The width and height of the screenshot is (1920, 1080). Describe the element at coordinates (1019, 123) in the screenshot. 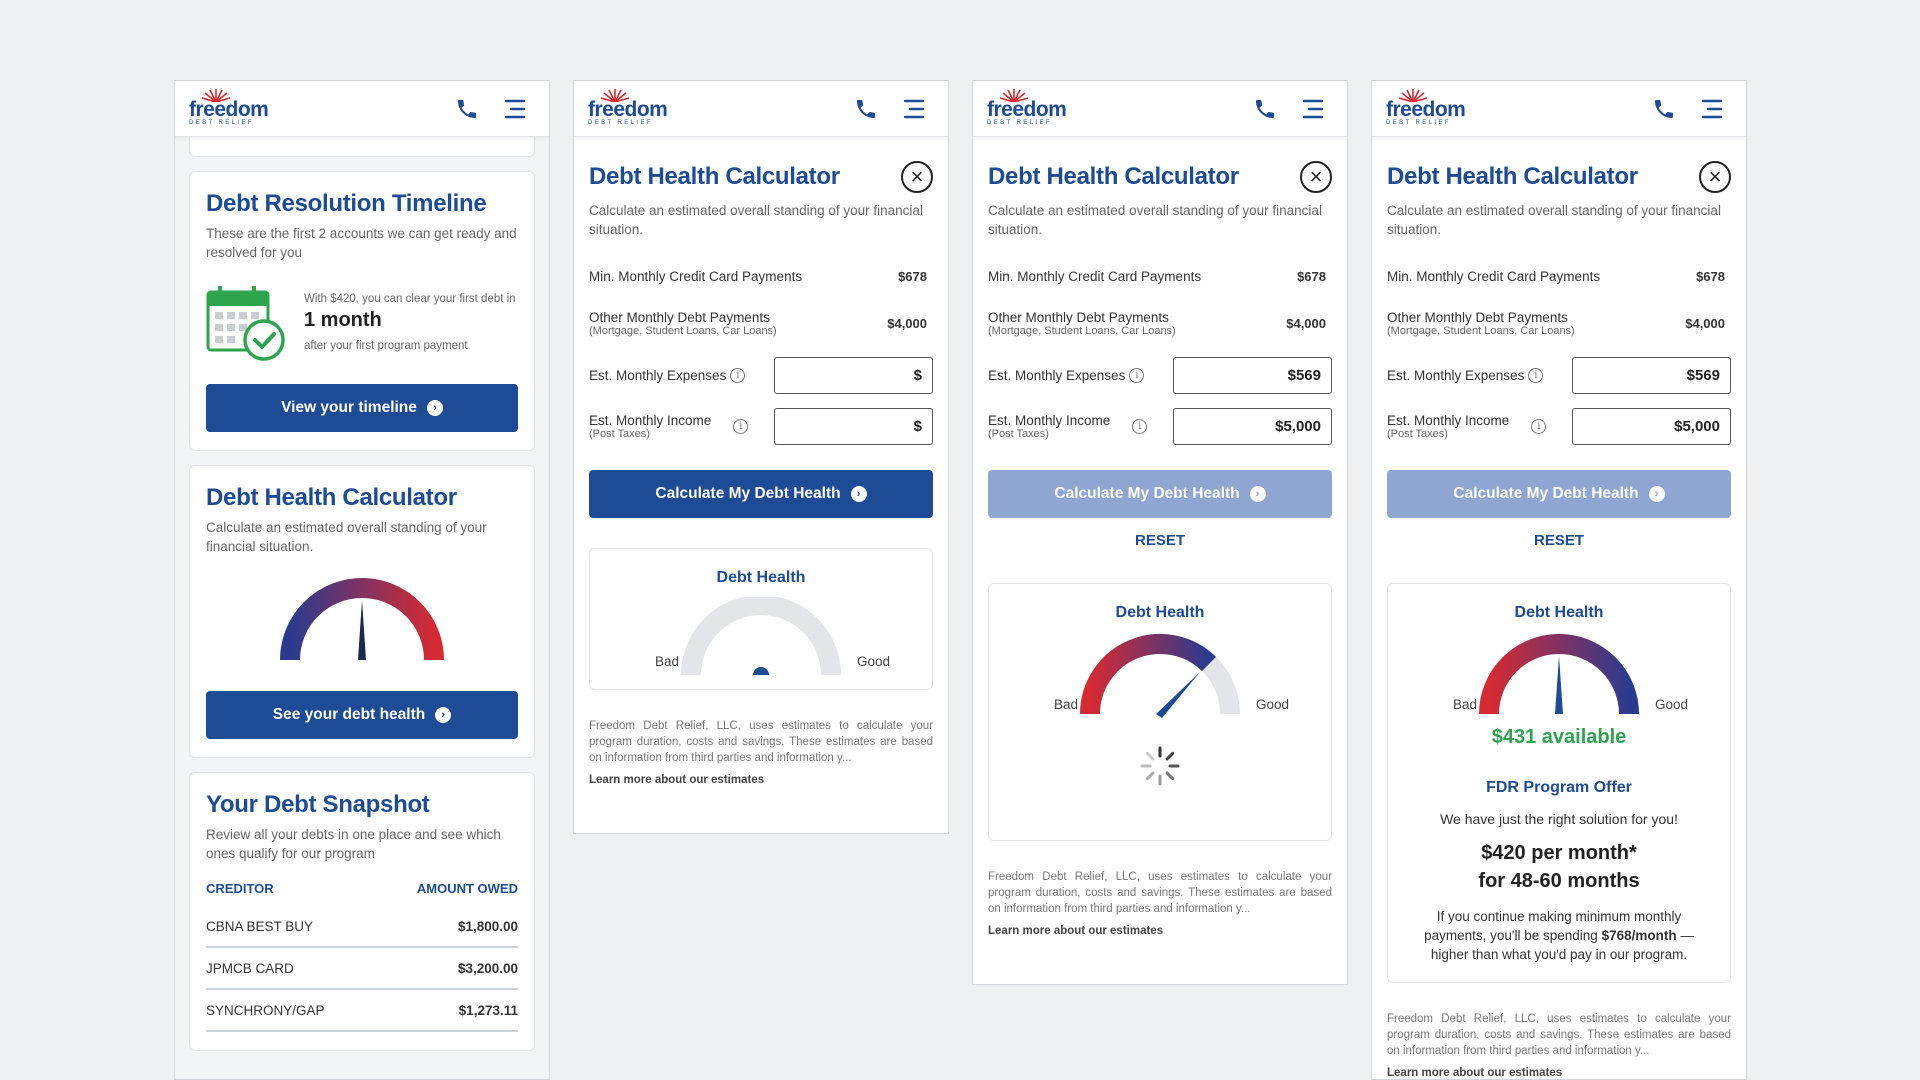

I see `logo-tagline: DEBT RELIEF` at that location.